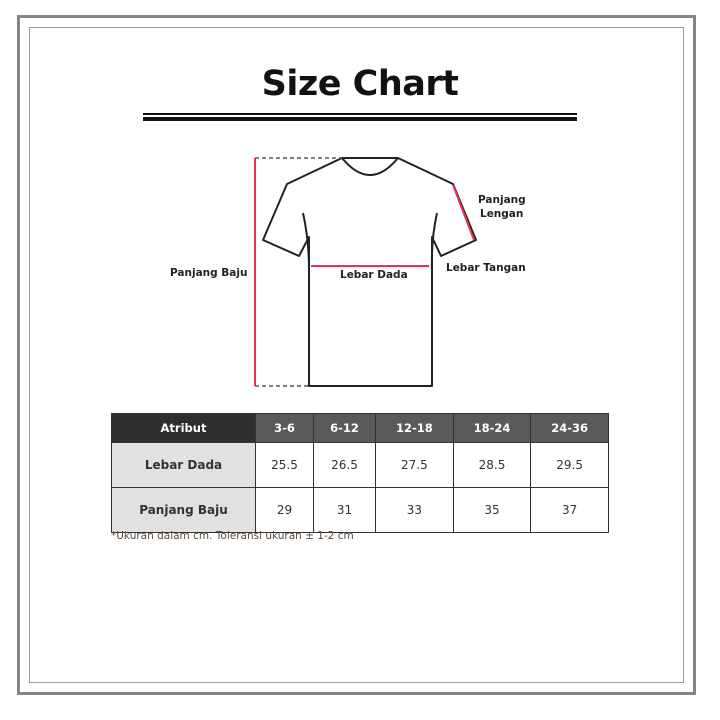 This screenshot has width=720, height=720. Describe the element at coordinates (284, 510) in the screenshot. I see `table-cell: 29` at that location.